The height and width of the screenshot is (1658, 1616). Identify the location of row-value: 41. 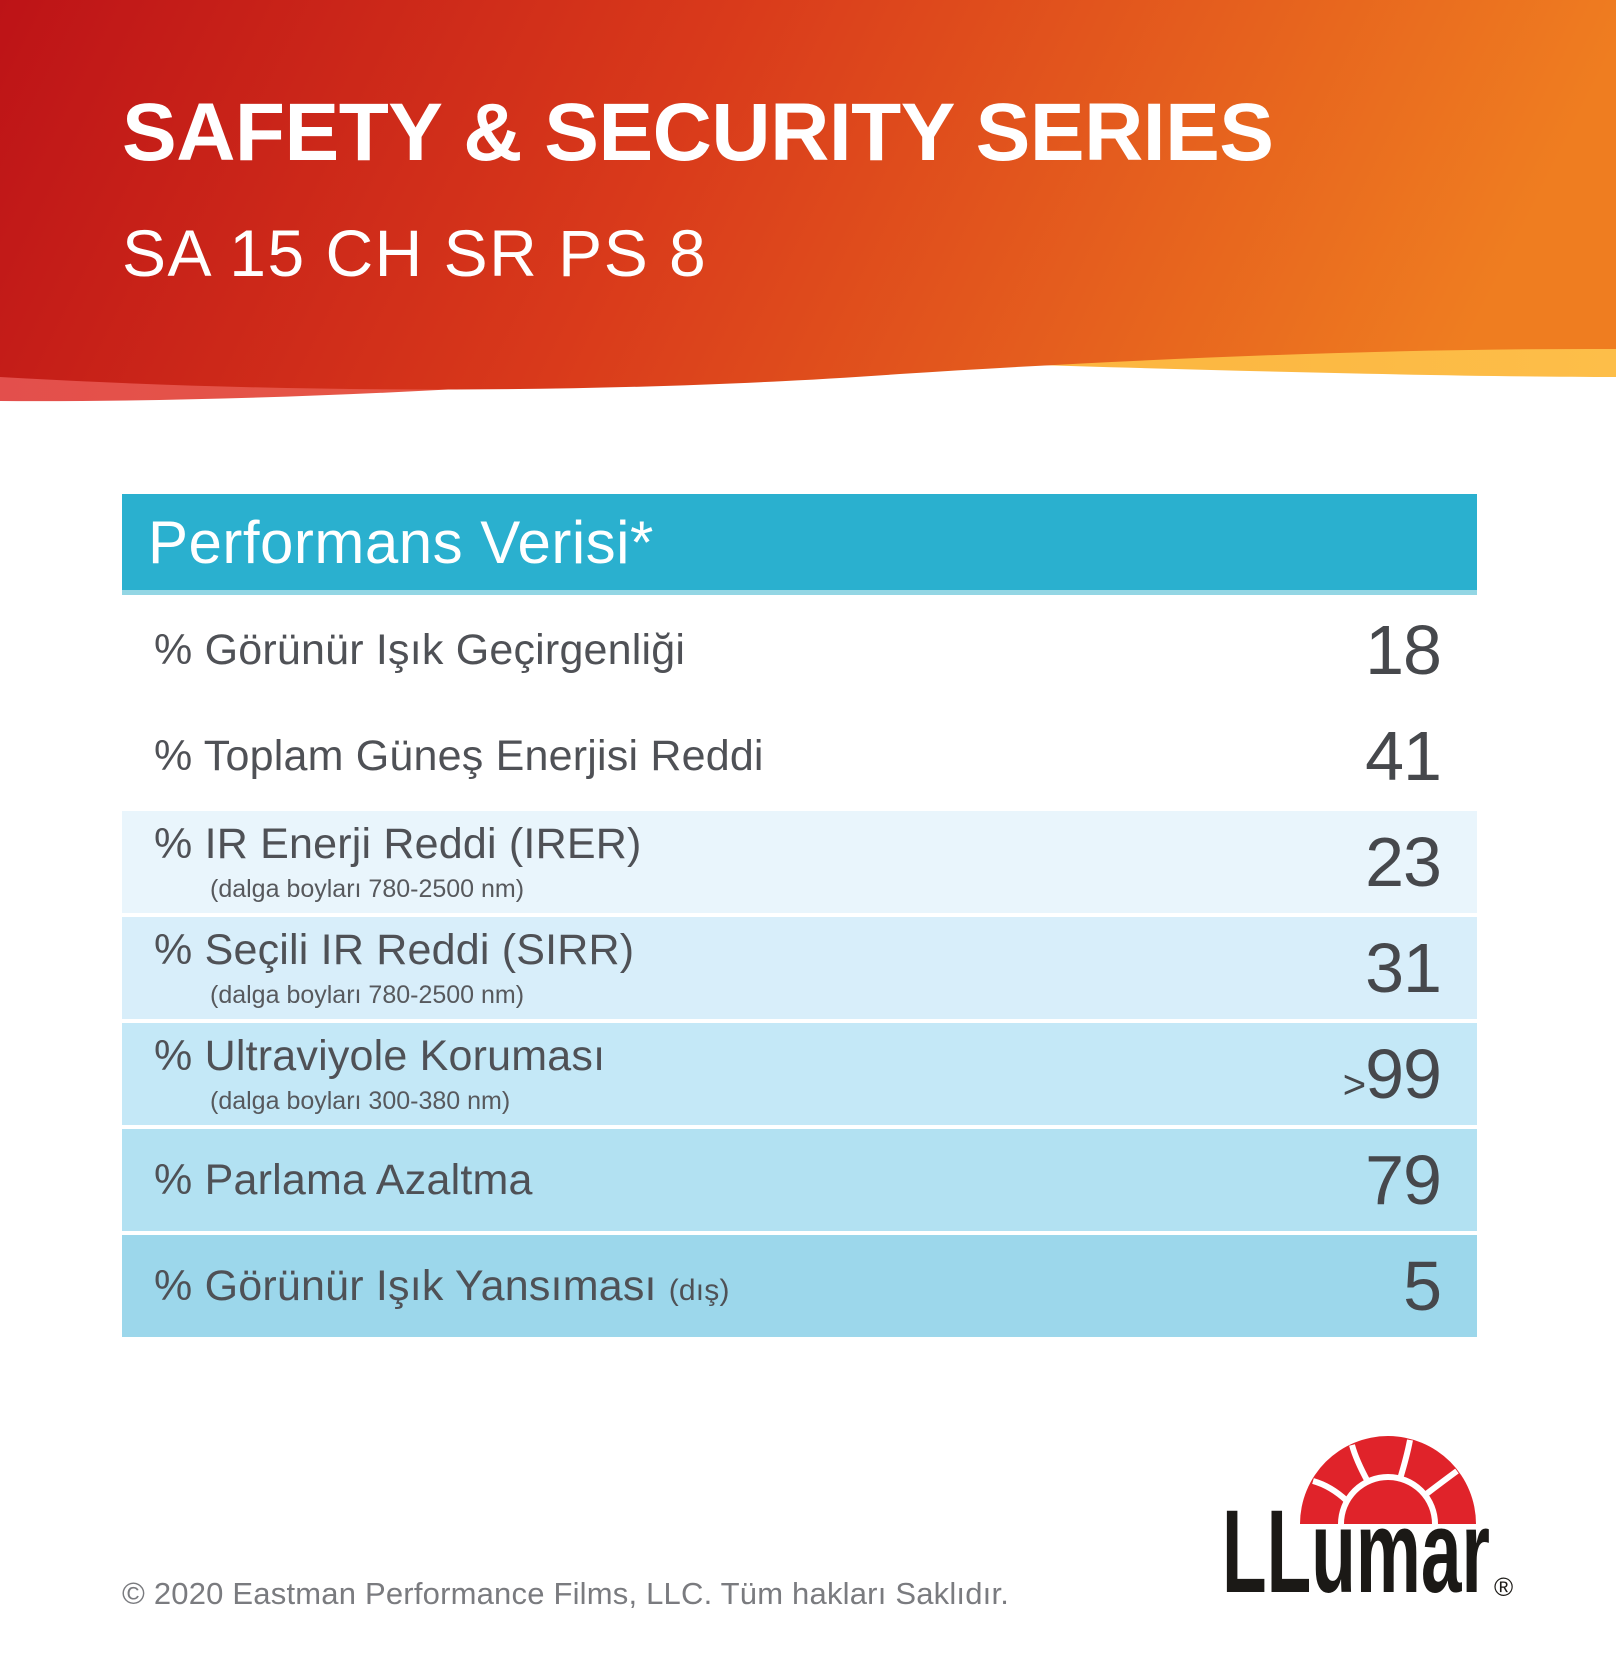
(1403, 756).